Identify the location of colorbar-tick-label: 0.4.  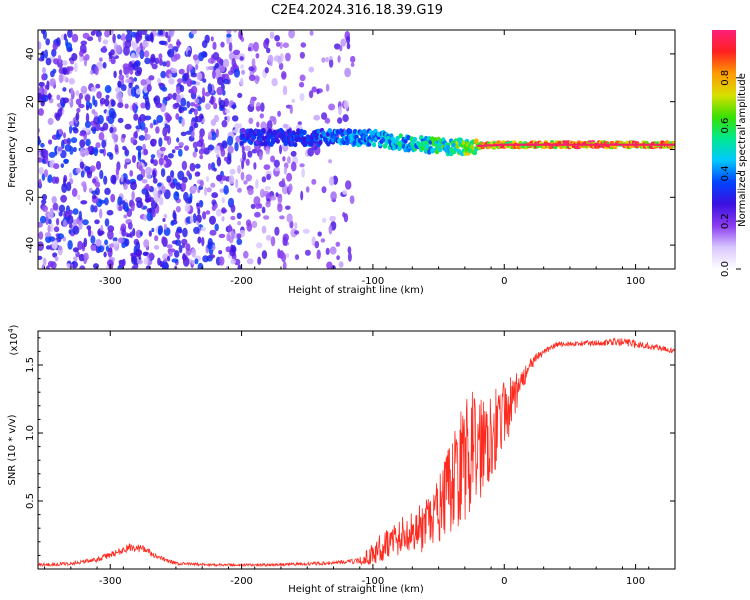
(725, 173).